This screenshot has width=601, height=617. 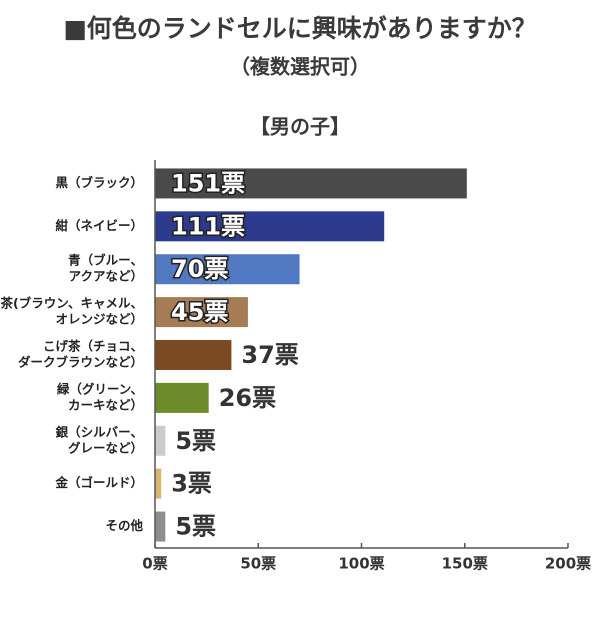 I want to click on x-tick-label: 150票, so click(x=465, y=564).